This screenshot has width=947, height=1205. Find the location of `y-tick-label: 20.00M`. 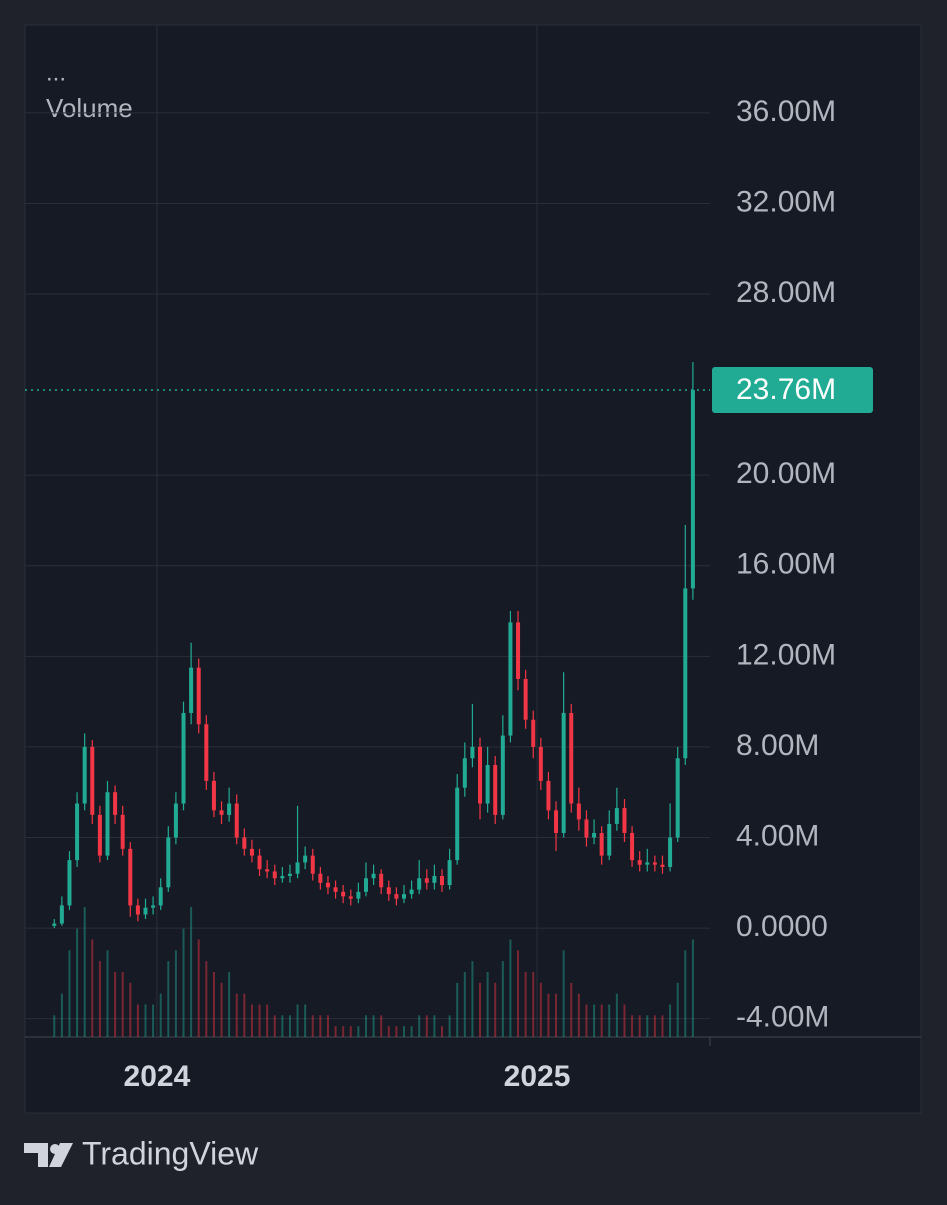

y-tick-label: 20.00M is located at coordinates (786, 473).